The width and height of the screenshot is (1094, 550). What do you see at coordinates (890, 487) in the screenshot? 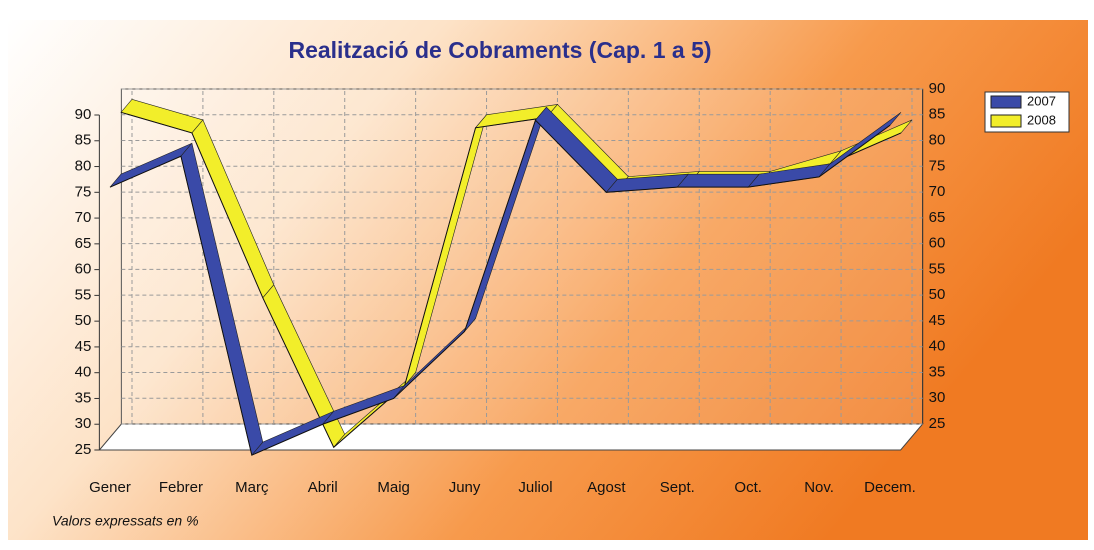
I see `x-tick-label: Decem.` at bounding box center [890, 487].